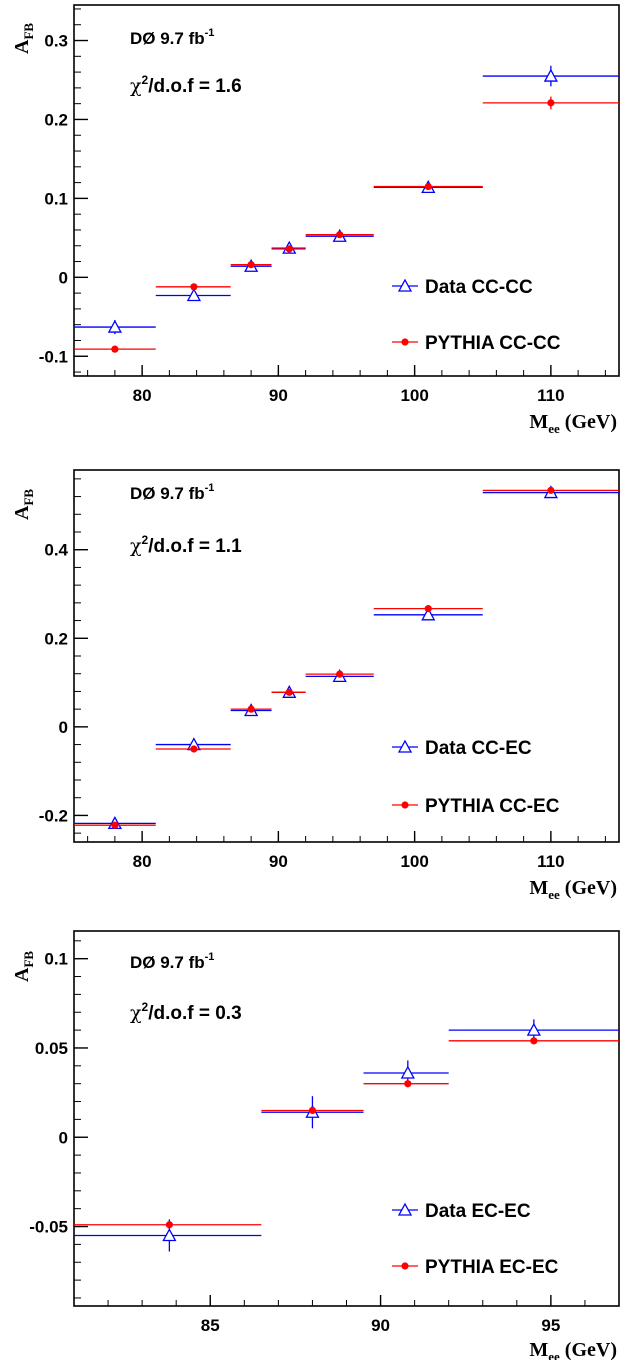  I want to click on chi-symbol: χ, so click(136, 546).